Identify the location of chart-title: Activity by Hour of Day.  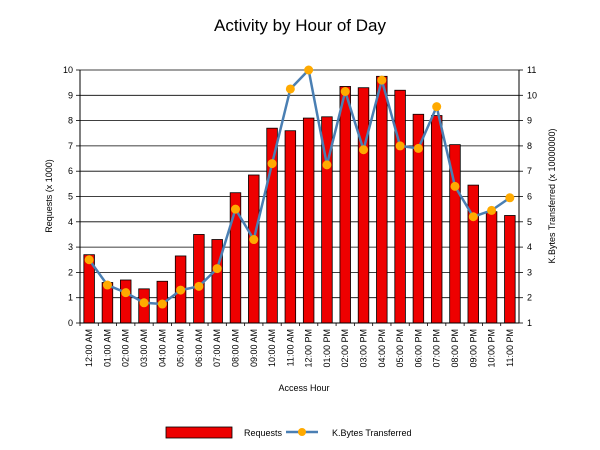
(300, 25).